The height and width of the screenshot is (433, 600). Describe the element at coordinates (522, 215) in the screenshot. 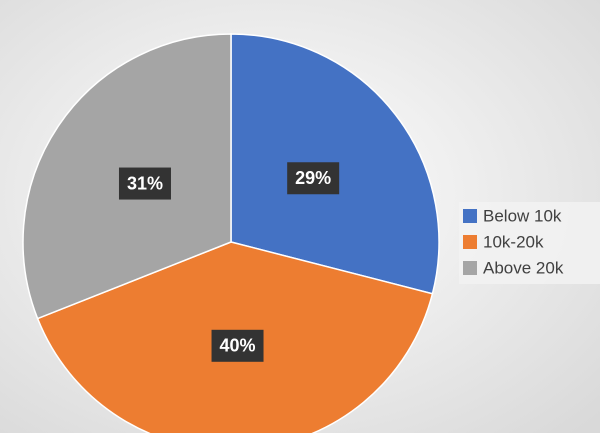

I see `legend-label: Below 10k` at that location.